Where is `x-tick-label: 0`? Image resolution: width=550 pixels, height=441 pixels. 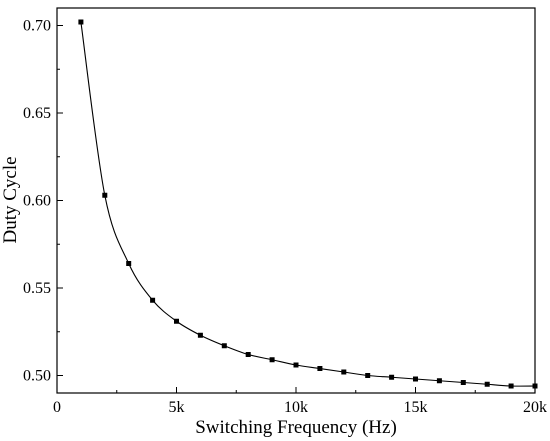 x-tick-label: 0 is located at coordinates (57, 407).